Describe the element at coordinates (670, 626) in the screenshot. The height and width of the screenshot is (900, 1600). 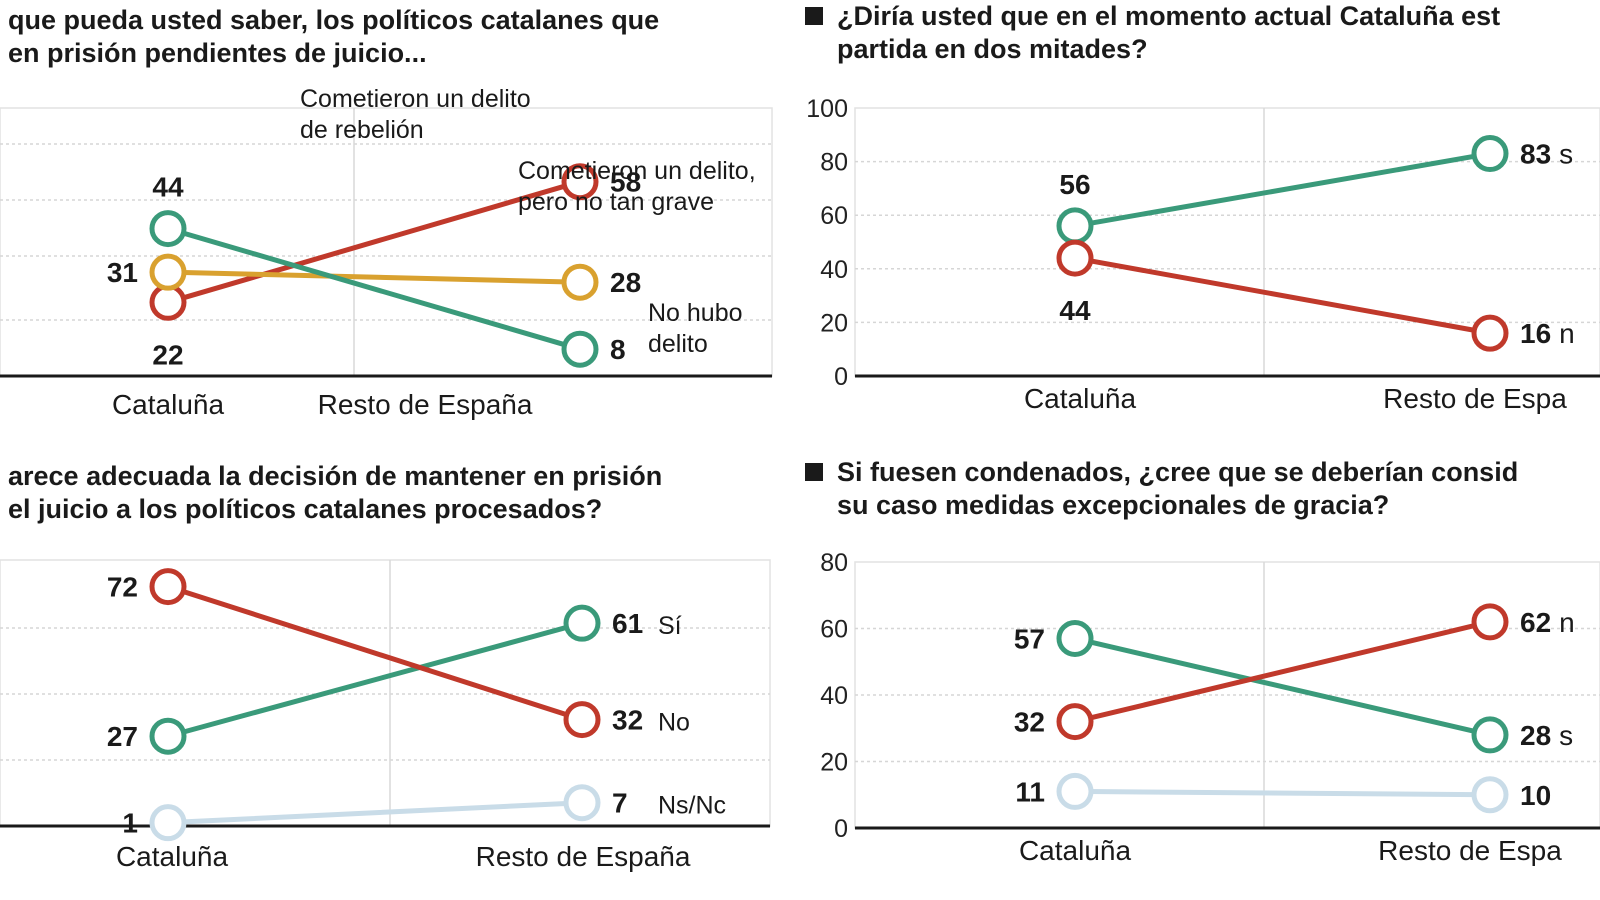
I see `series-label: Sí` at that location.